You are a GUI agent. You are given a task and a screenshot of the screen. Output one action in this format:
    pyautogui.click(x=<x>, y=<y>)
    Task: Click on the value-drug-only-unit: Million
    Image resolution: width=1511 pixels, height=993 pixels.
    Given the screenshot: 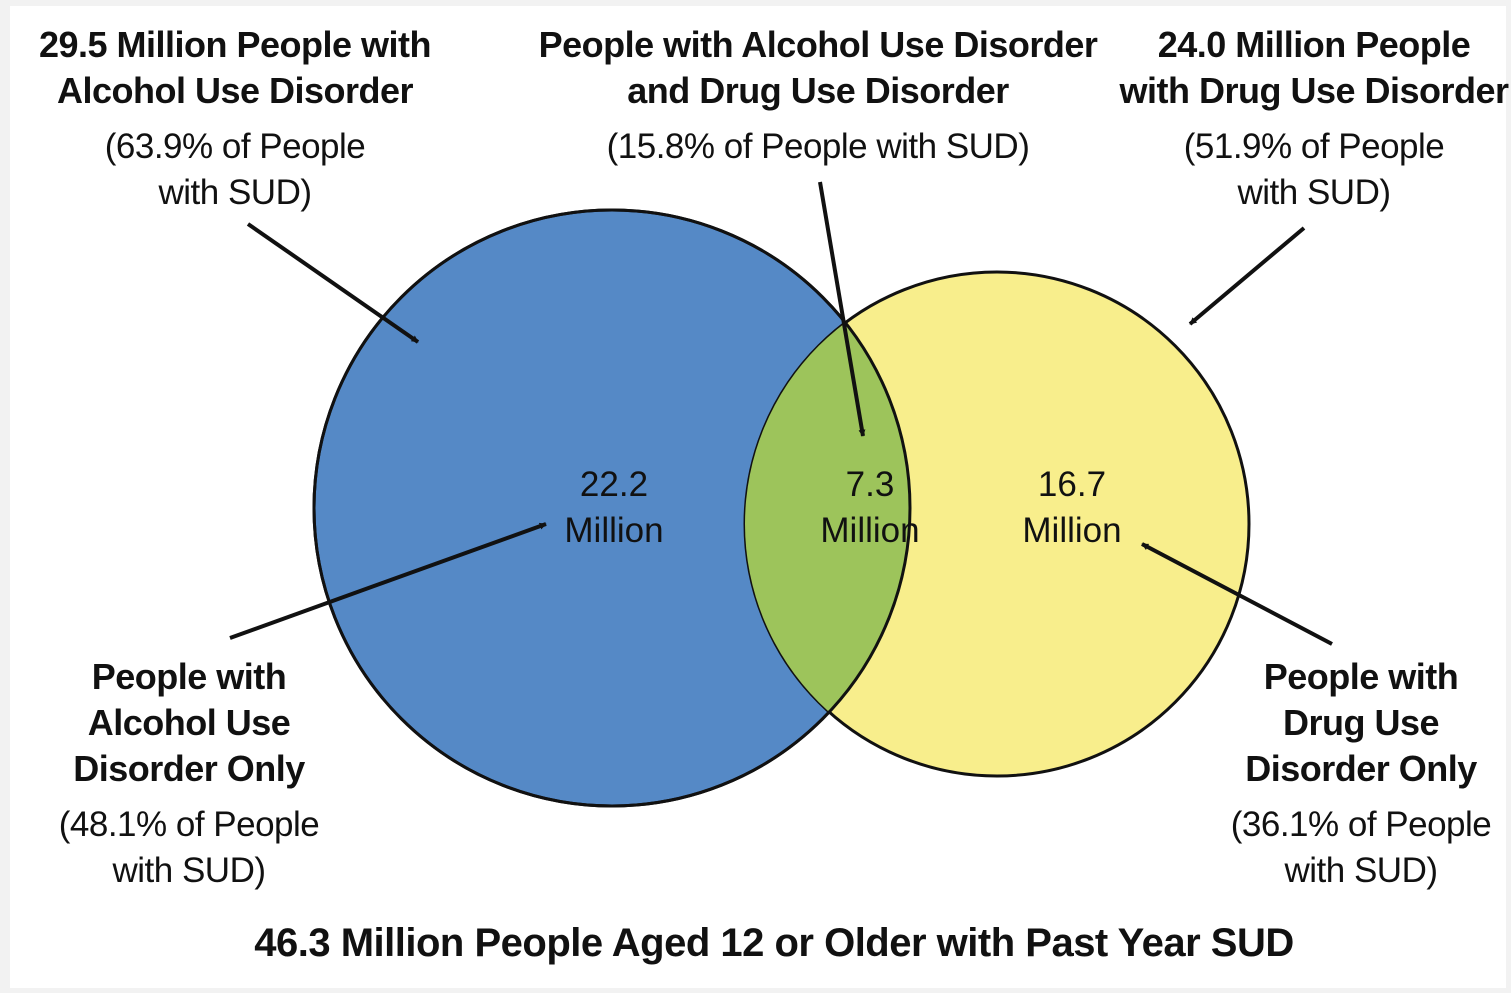 What is the action you would take?
    pyautogui.click(x=1072, y=530)
    